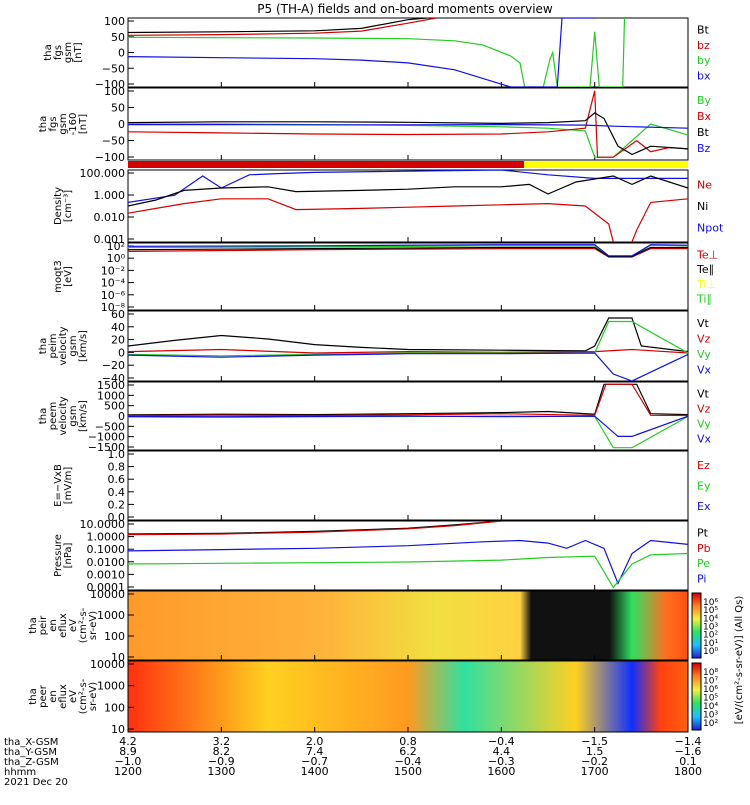 The width and height of the screenshot is (750, 805). What do you see at coordinates (710, 716) in the screenshot?
I see `colorbar-tick-label: 10³` at bounding box center [710, 716].